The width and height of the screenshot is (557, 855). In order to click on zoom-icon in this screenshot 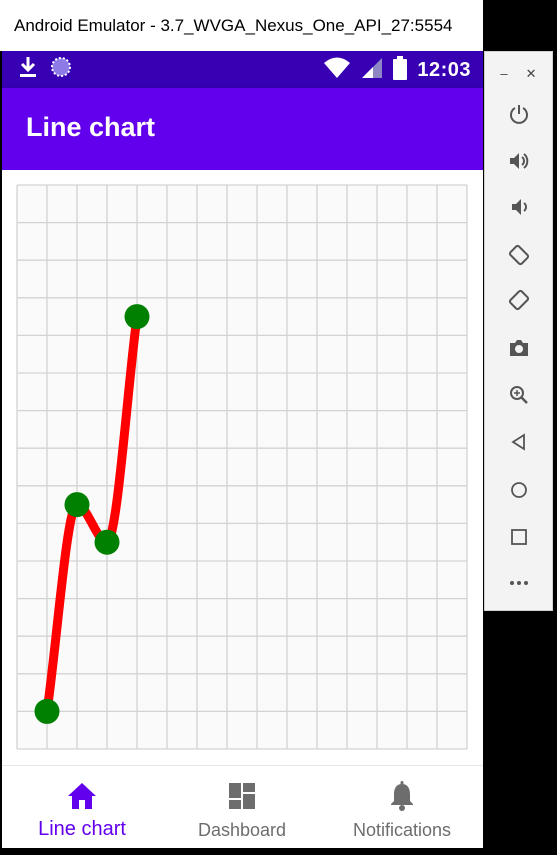, I will do `click(518, 395)`.